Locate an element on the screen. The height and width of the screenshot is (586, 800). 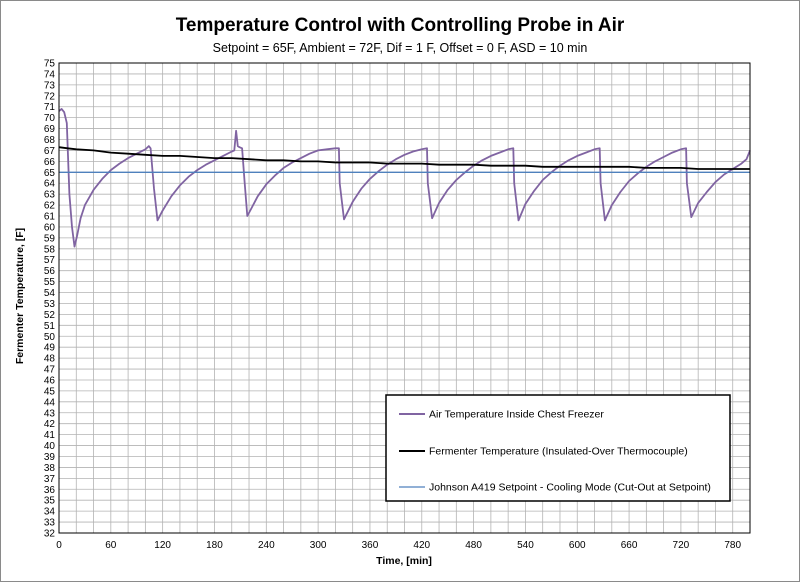
x-tick-label: 300 is located at coordinates (318, 545).